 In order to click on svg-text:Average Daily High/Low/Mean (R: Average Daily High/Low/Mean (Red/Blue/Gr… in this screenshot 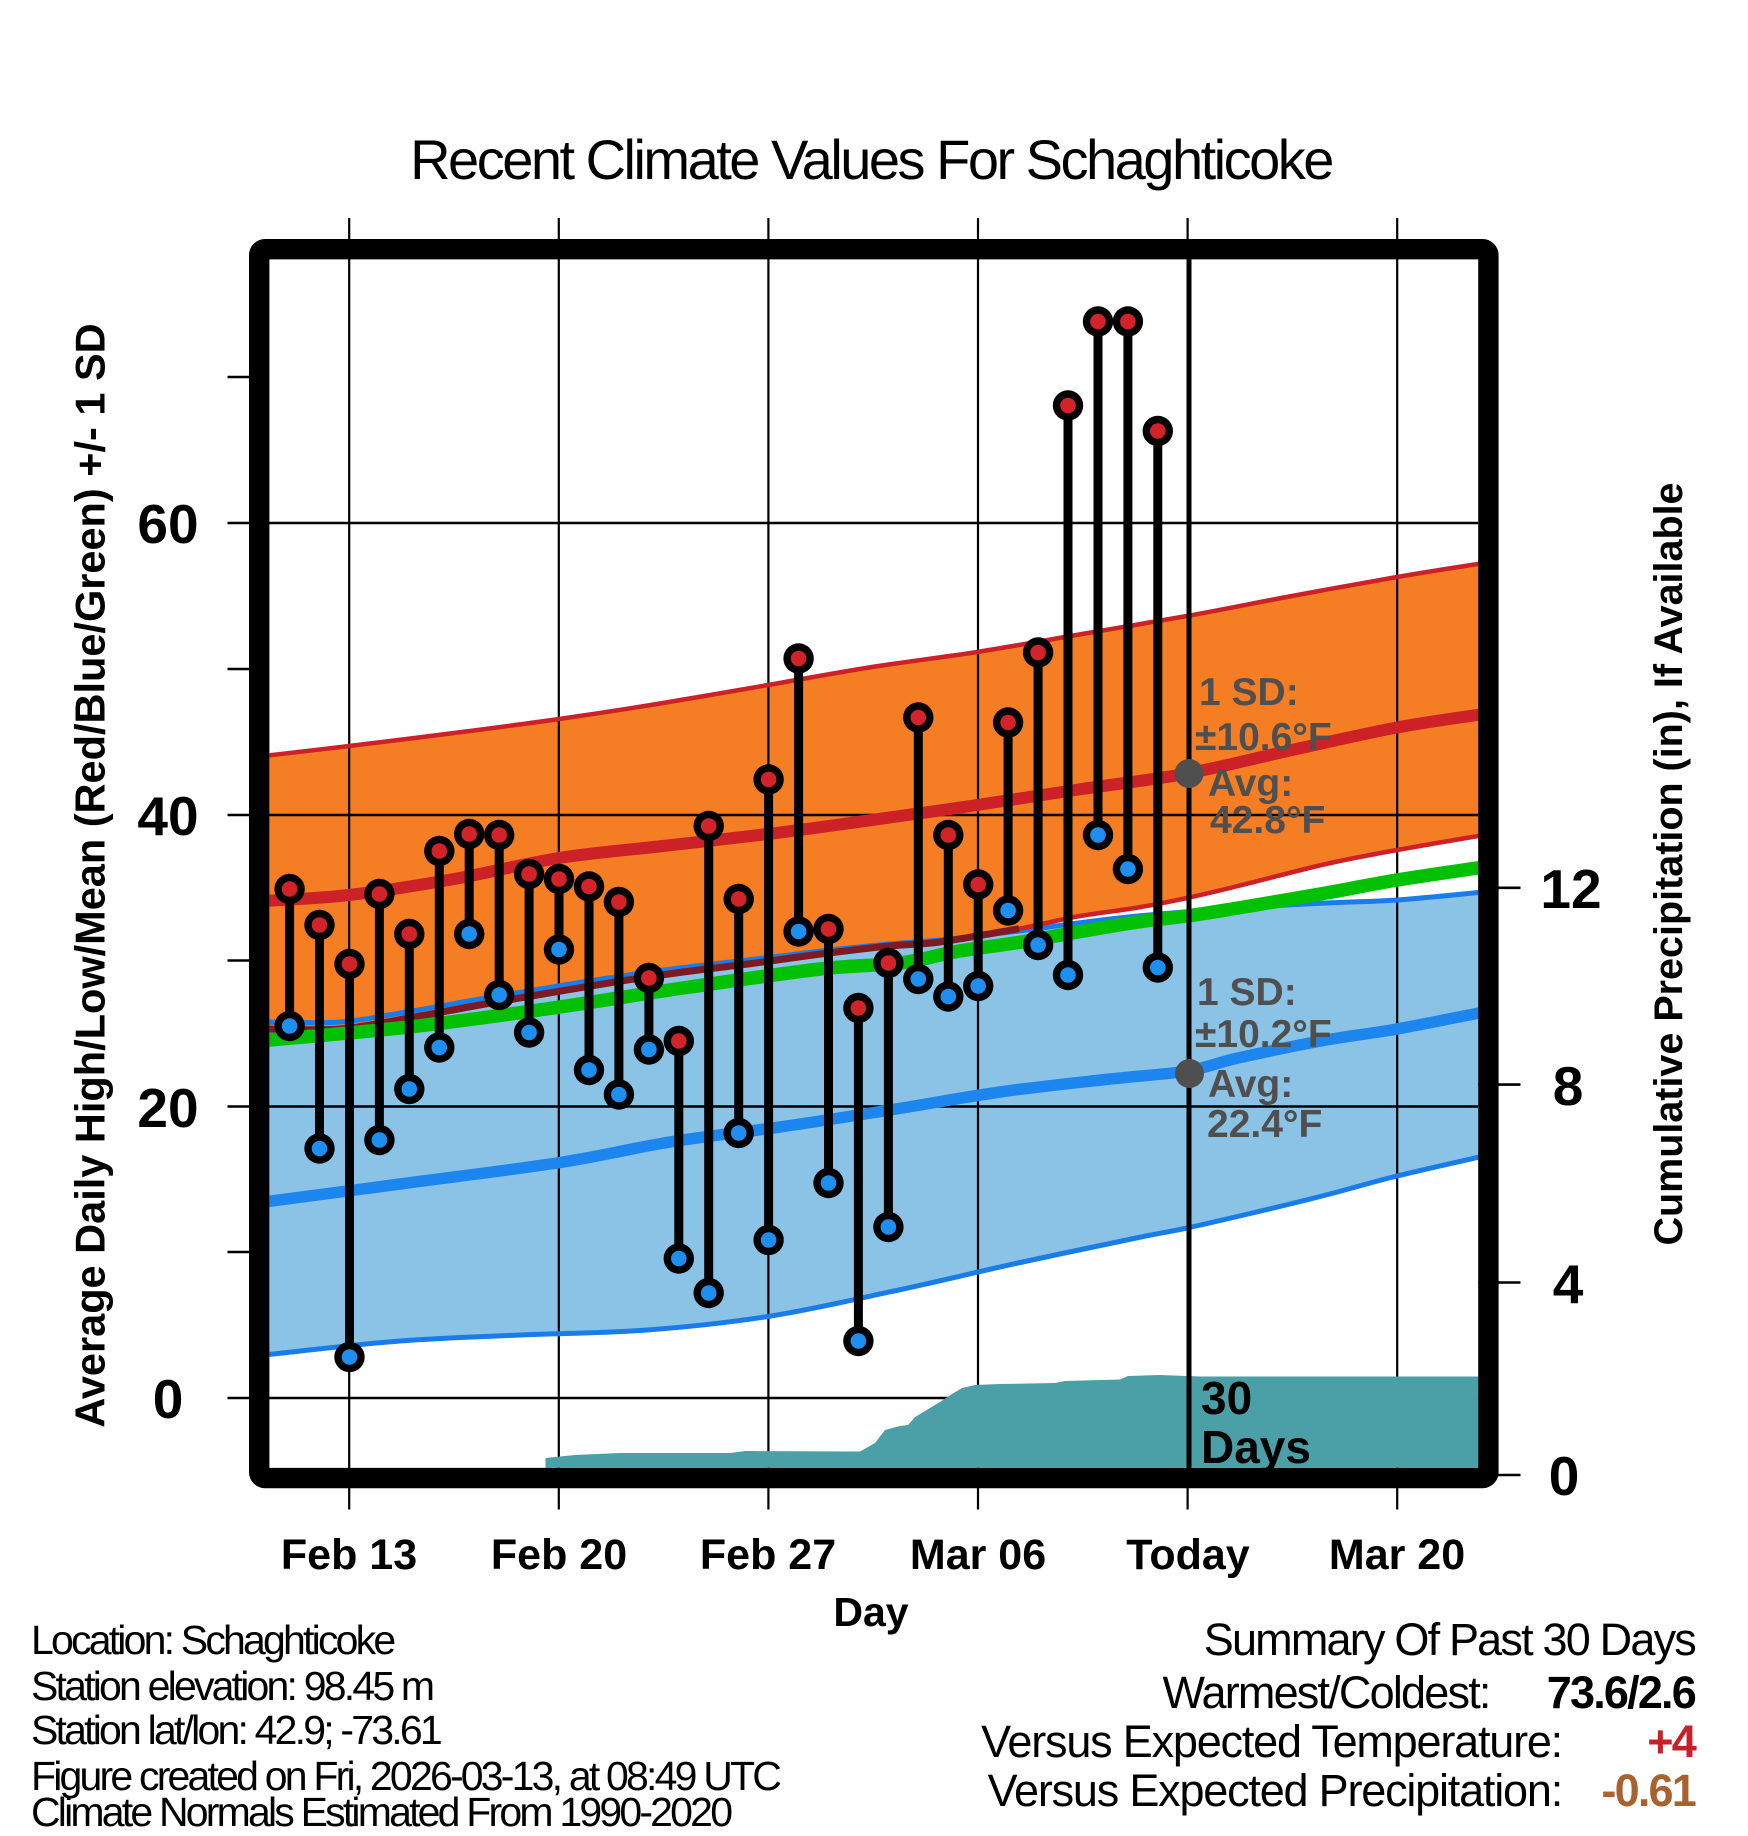, I will do `click(90, 875)`.